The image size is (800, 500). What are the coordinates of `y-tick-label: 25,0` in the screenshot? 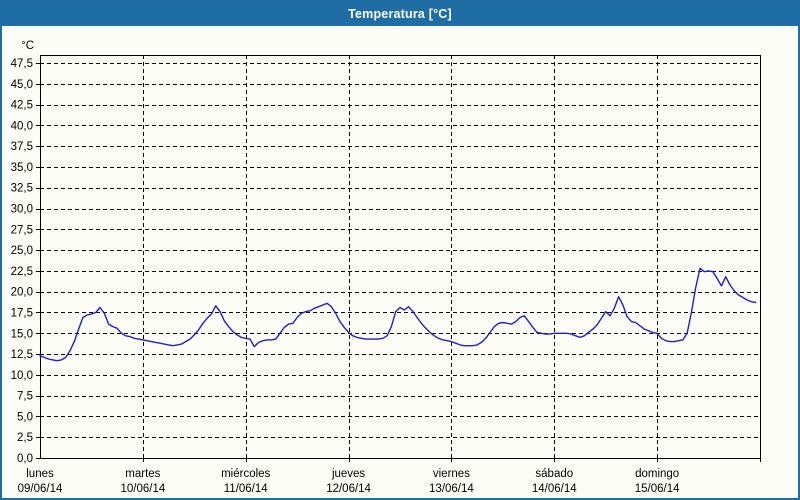 It's located at (22, 251).